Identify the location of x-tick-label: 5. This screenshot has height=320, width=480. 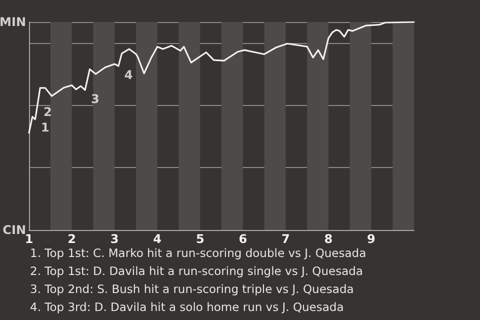
(200, 239).